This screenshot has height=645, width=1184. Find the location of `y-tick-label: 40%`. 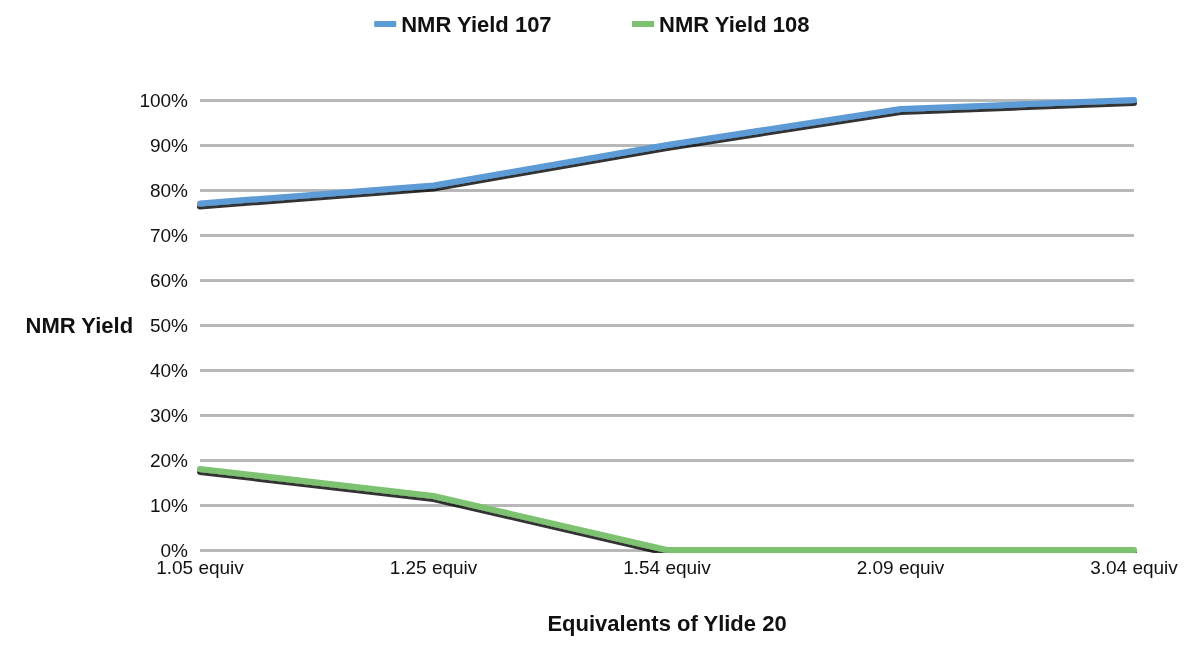

y-tick-label: 40% is located at coordinates (169, 370).